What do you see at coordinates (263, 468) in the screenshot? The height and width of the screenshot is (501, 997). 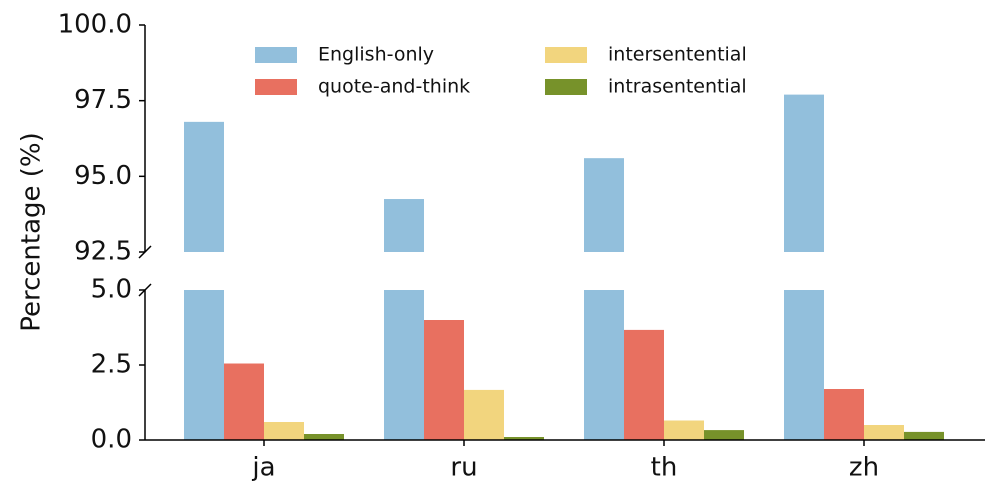 I see `x-tick-label: ja` at bounding box center [263, 468].